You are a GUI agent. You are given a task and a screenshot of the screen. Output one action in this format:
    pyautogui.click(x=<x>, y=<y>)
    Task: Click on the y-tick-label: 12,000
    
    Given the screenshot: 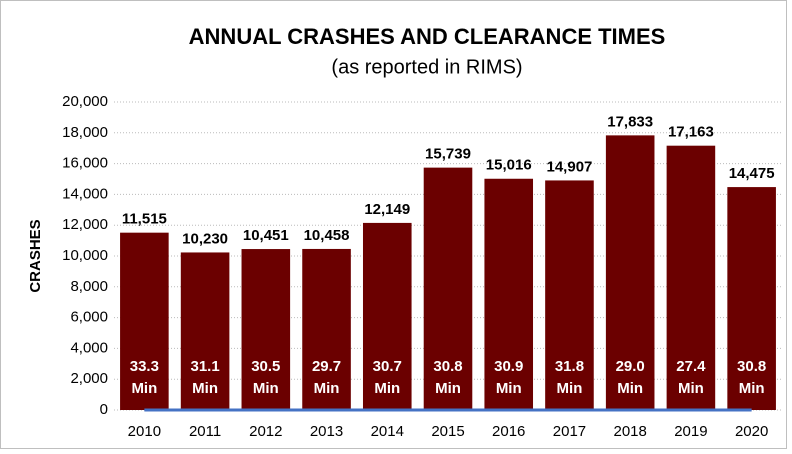 What is the action you would take?
    pyautogui.click(x=85, y=224)
    